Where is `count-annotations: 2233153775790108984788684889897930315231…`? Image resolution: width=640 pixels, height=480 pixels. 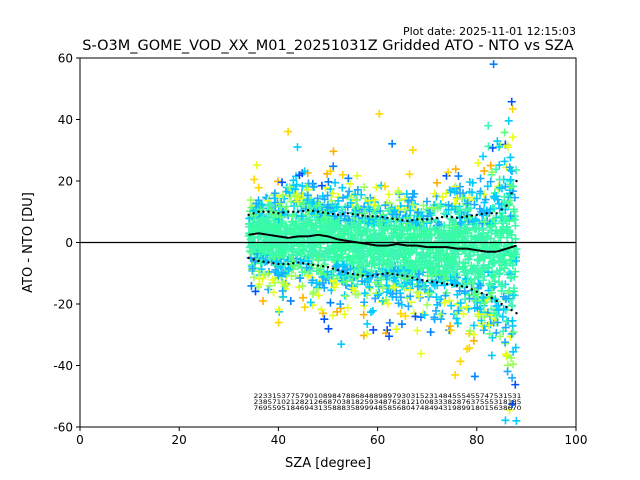 count-annotations: 2233153775790108984788684889897930315231… is located at coordinates (388, 402).